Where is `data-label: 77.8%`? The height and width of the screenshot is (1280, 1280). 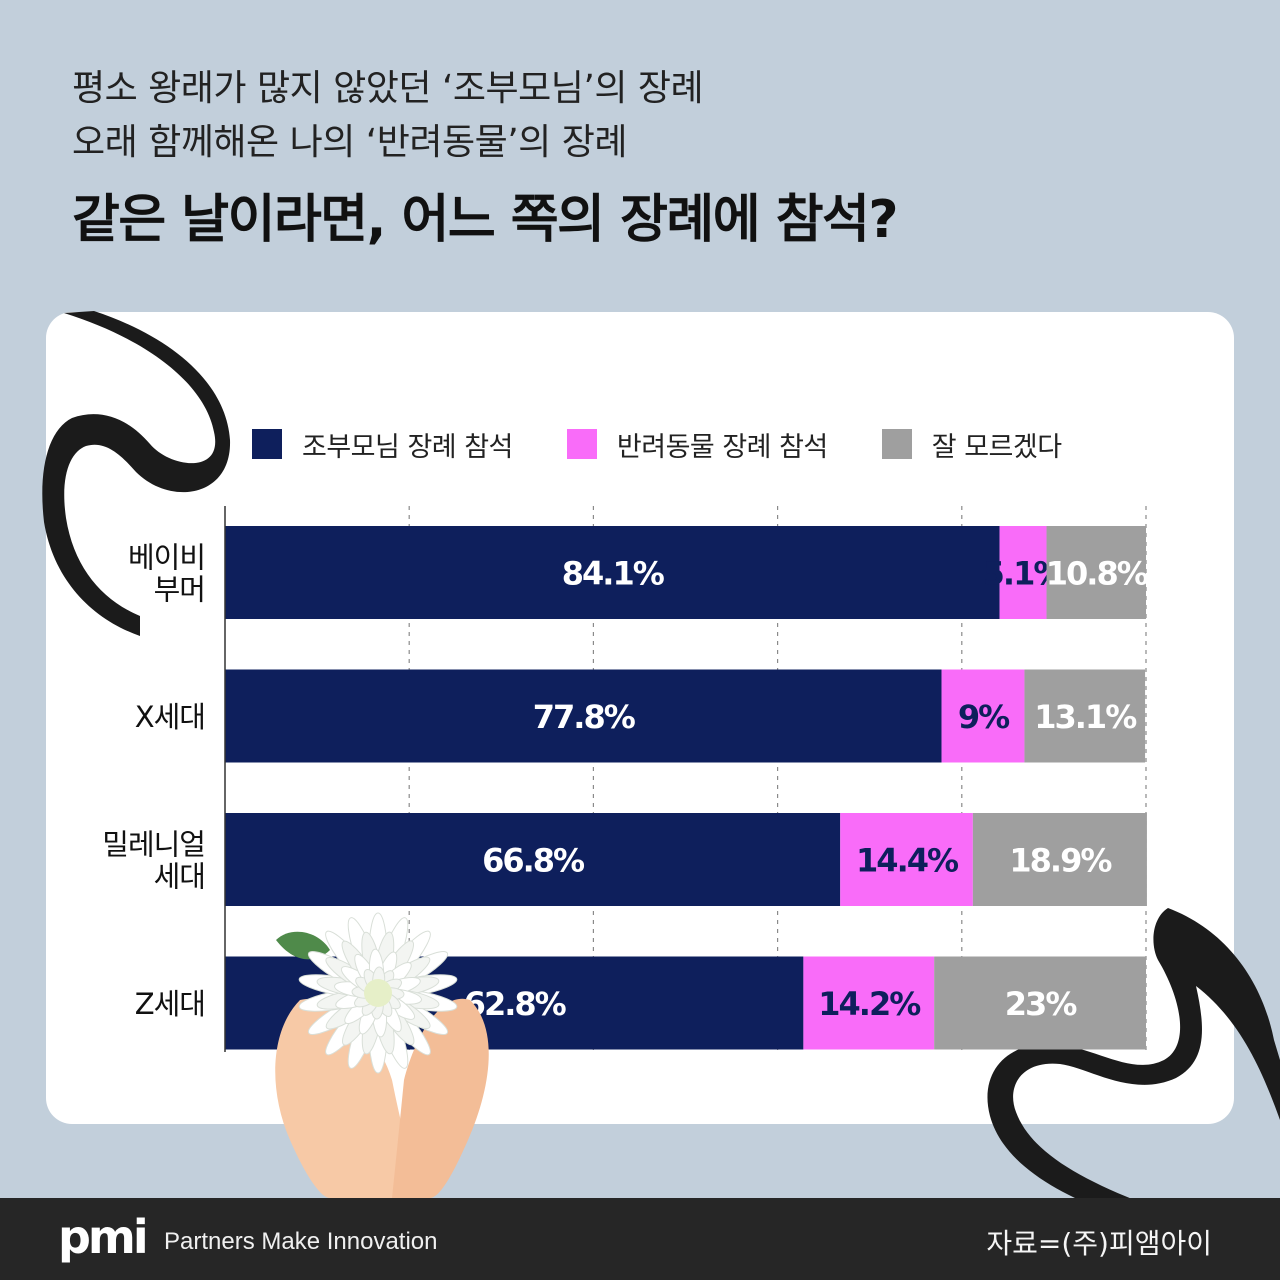
data-label: 77.8% is located at coordinates (584, 717).